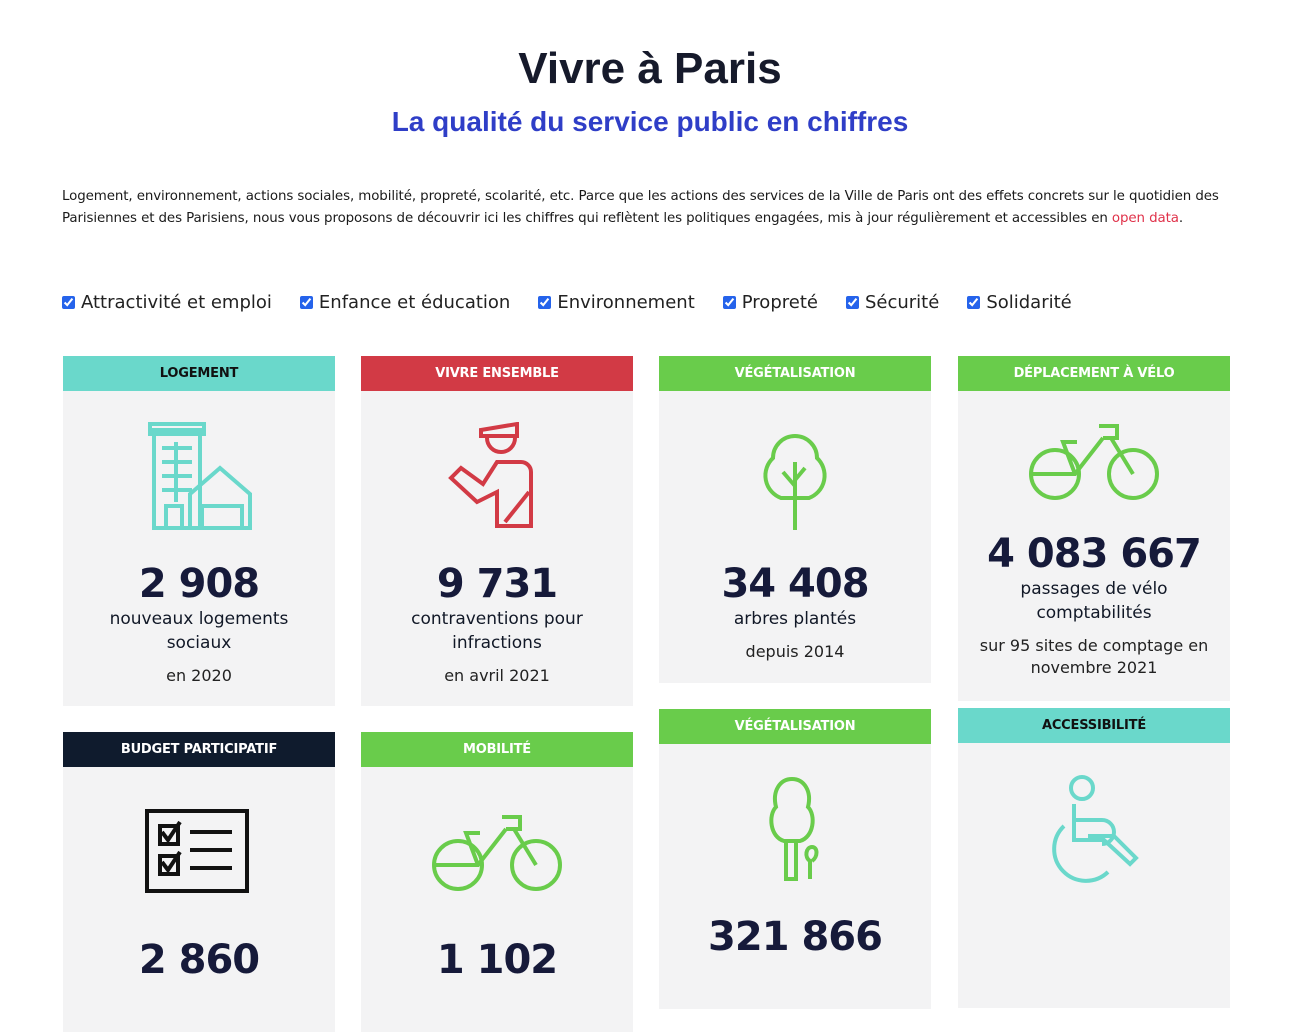 This screenshot has width=1300, height=1032. I want to click on stat-card-mobilite: MOBILITÉ 1 102, so click(497, 882).